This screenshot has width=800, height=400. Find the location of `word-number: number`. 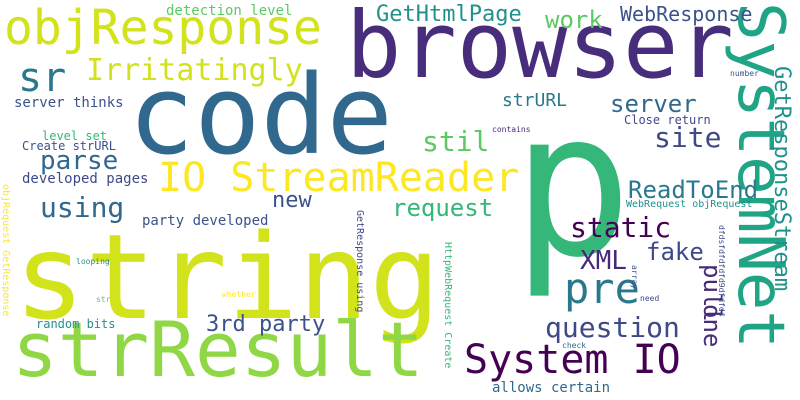

word-number: number is located at coordinates (744, 73).